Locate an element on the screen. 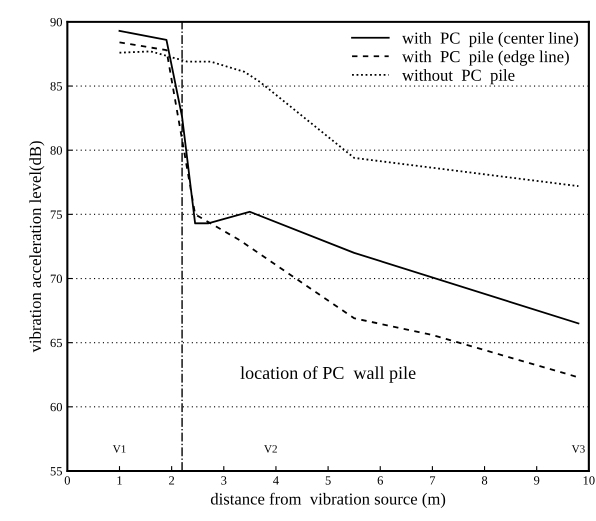  x-tick-label: 5 is located at coordinates (328, 480).